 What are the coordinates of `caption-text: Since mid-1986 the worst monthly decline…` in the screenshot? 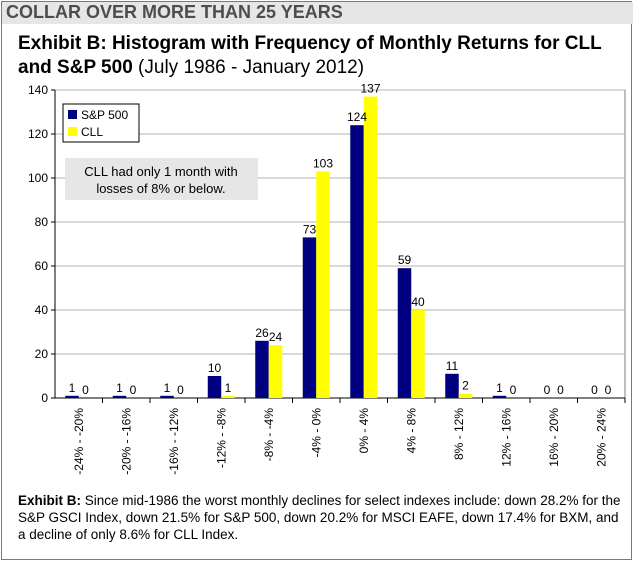 It's located at (319, 517).